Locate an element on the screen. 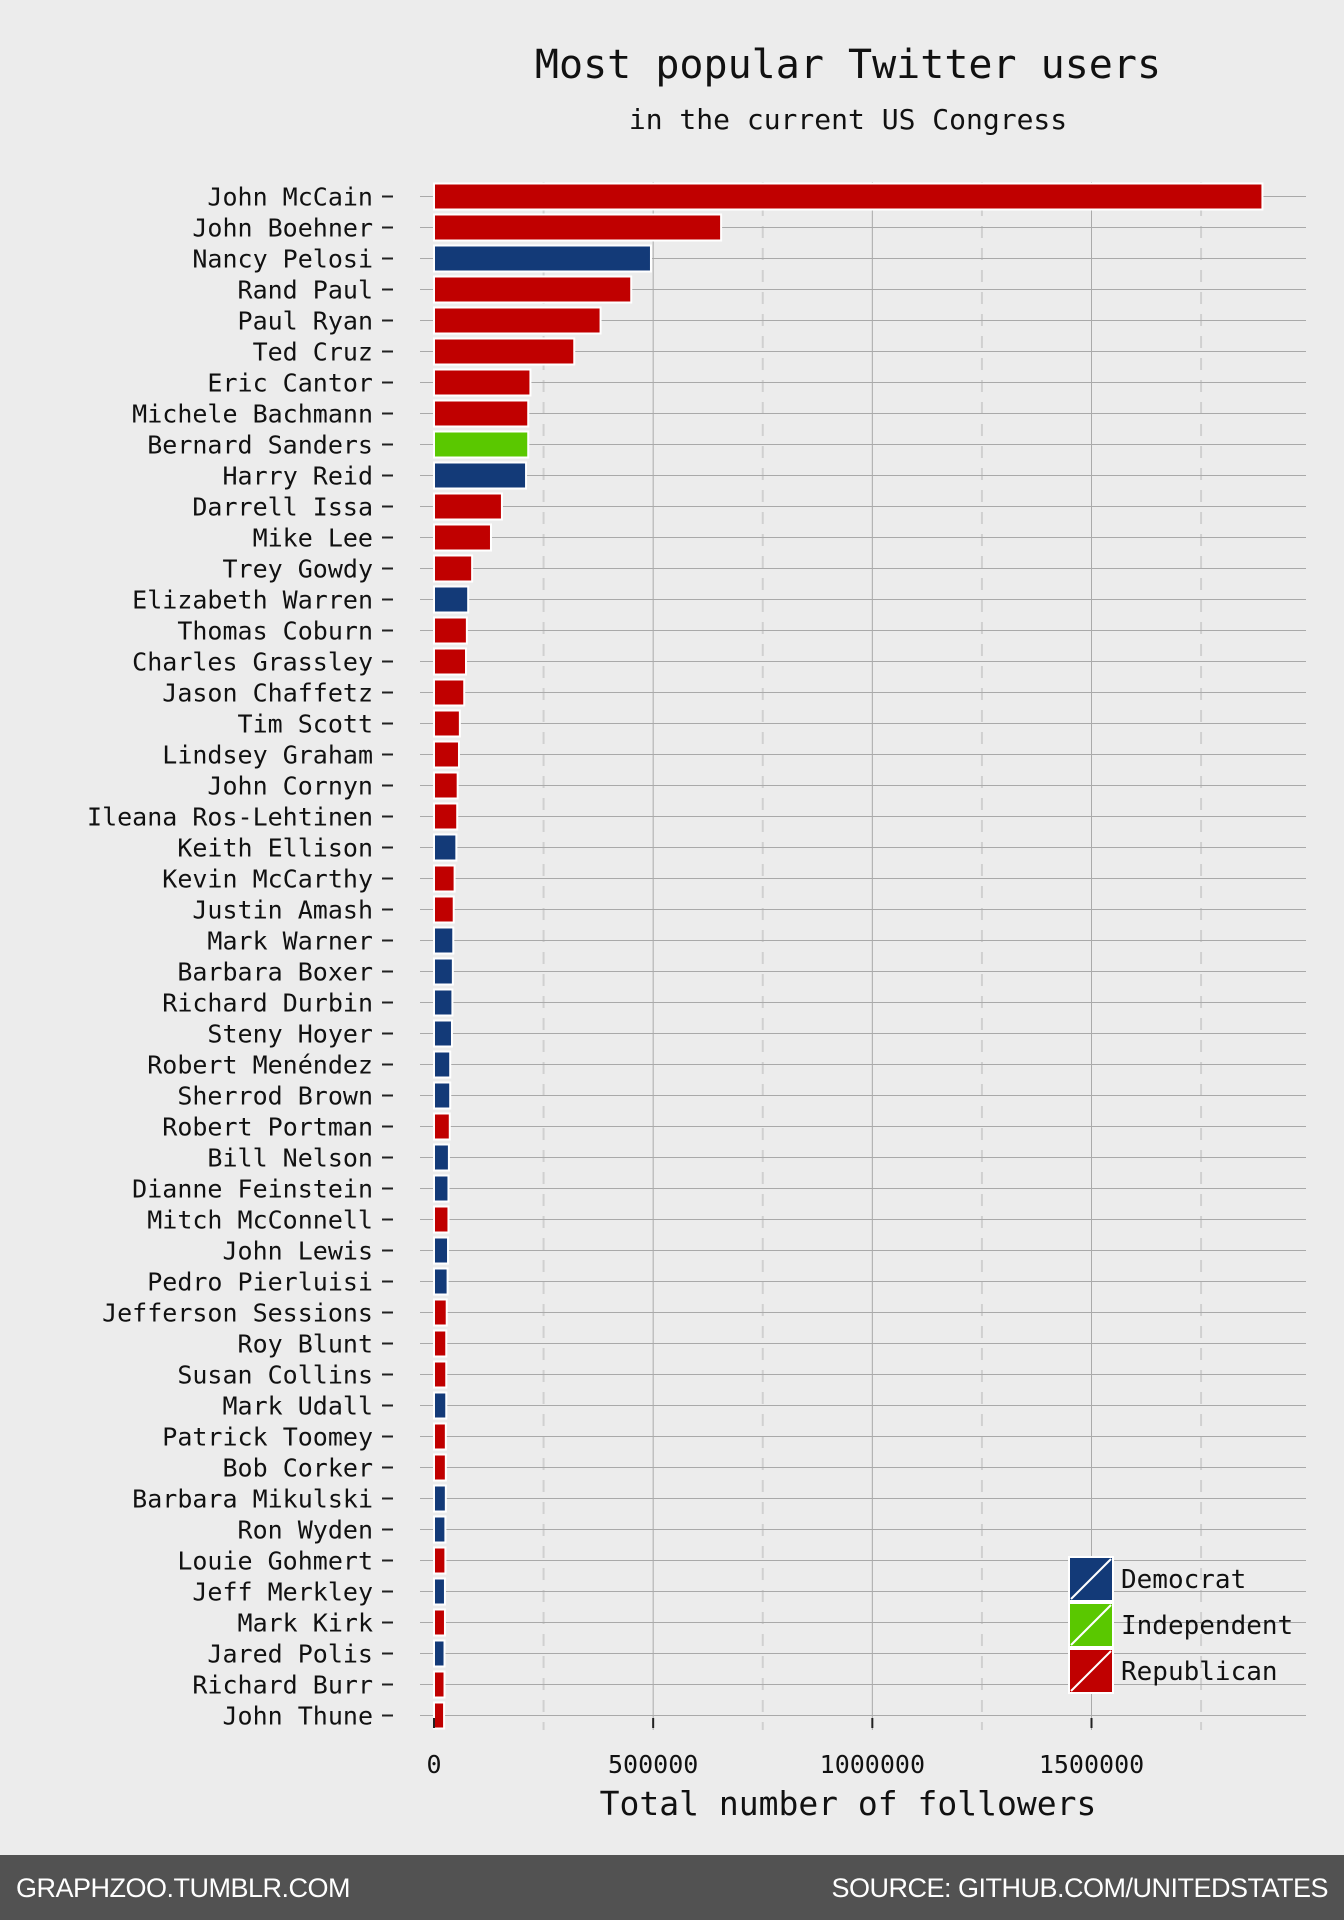 Image resolution: width=1344 pixels, height=1920 pixels. category-label: Keith Ellison is located at coordinates (275, 848).